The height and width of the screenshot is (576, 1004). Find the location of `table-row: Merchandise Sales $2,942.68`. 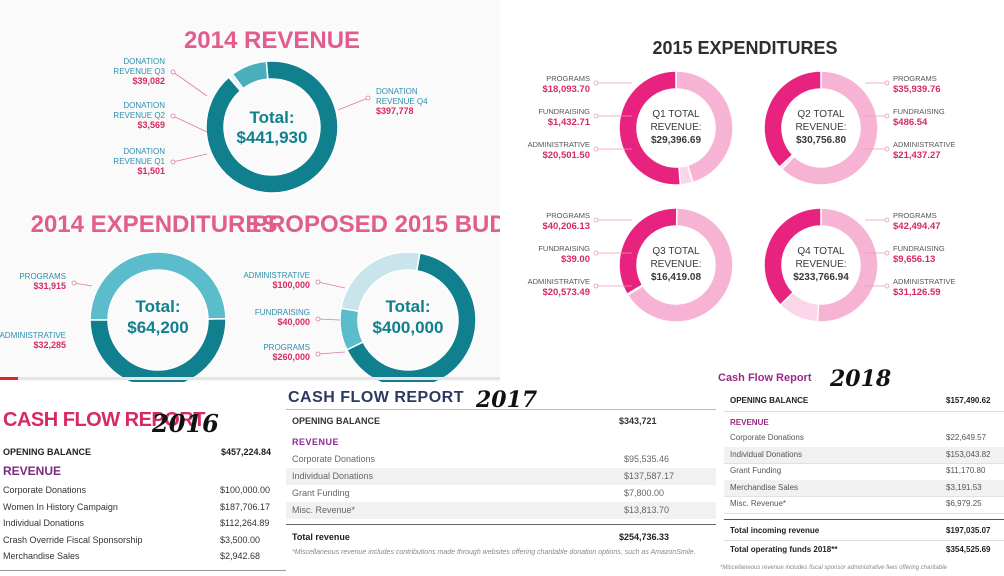

table-row: Merchandise Sales $2,942.68 is located at coordinates (143, 556).